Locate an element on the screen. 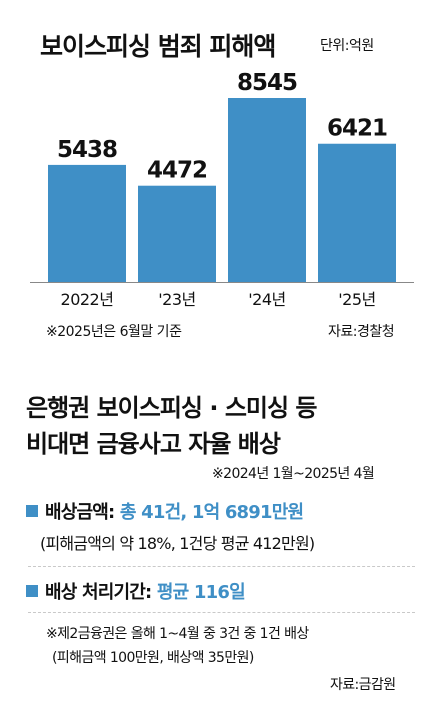  category-label-0: 2022년 is located at coordinates (87, 299).